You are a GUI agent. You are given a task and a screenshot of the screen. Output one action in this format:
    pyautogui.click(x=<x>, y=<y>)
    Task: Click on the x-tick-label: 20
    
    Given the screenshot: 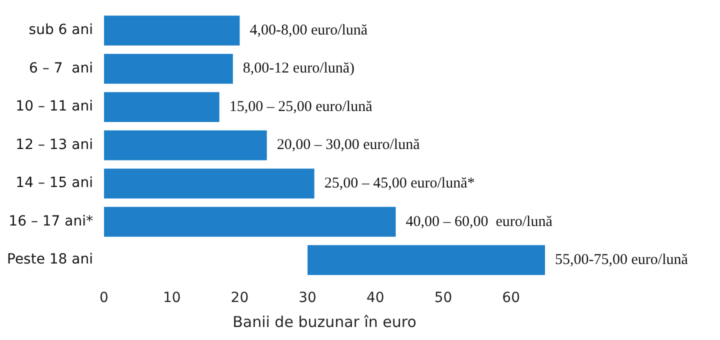 What is the action you would take?
    pyautogui.click(x=239, y=298)
    